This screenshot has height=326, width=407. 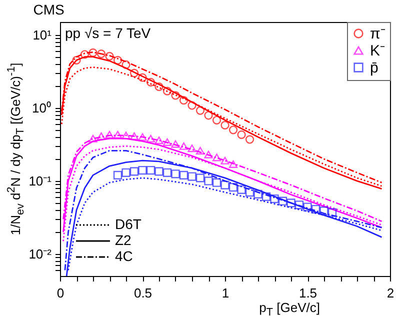 I want to click on legend-label: K⁻, so click(x=378, y=51).